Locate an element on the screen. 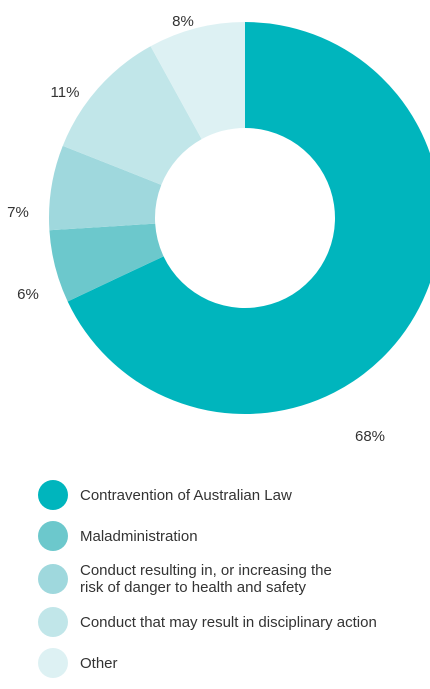 This screenshot has height=689, width=430. legend-label: Other is located at coordinates (99, 663).